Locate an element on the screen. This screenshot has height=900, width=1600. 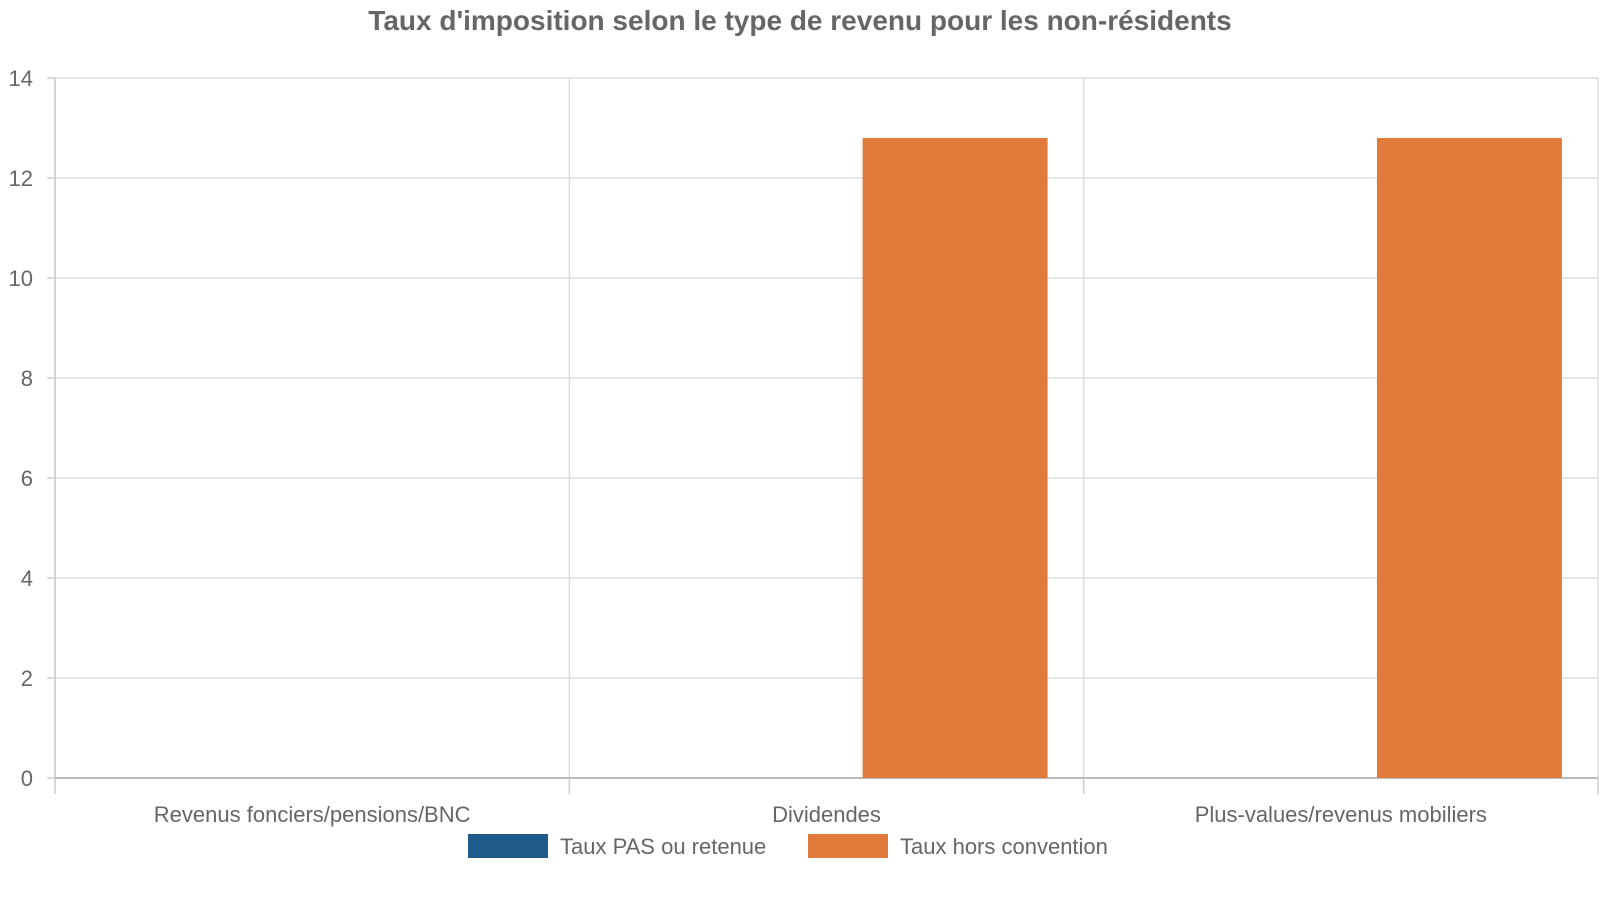
y-tick-label: 6 is located at coordinates (27, 478).